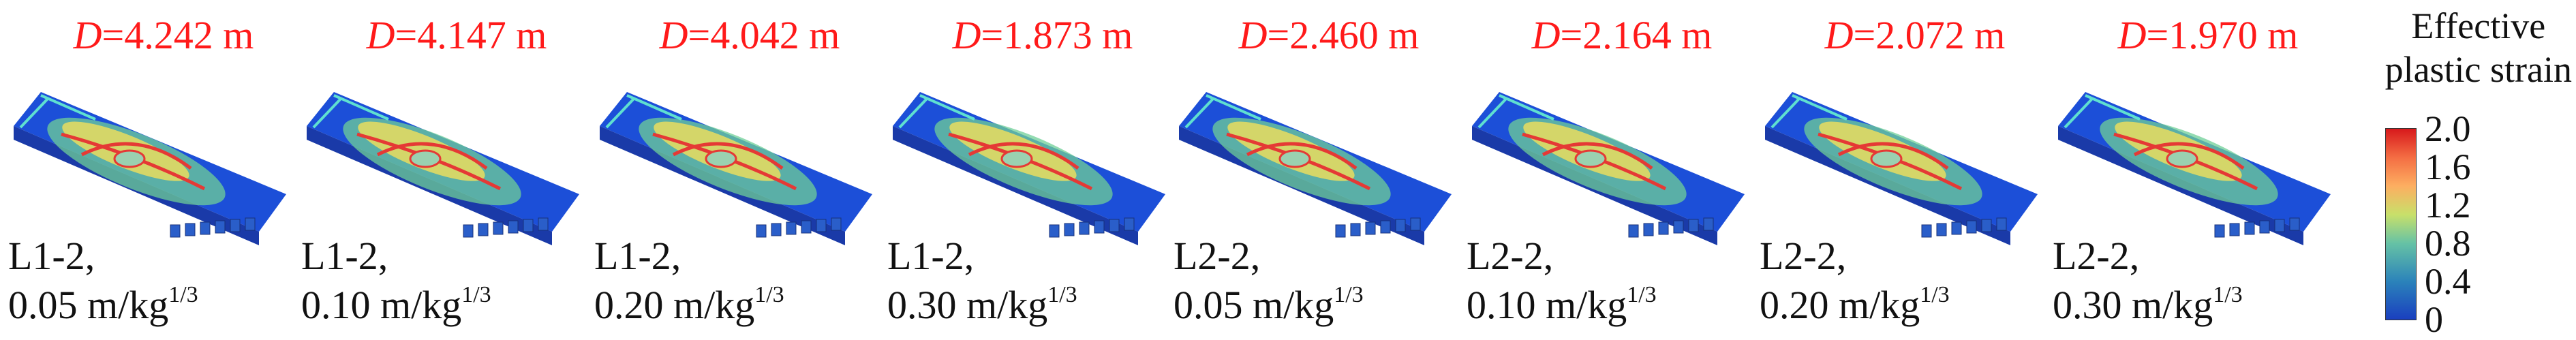 The height and width of the screenshot is (340, 2576). Describe the element at coordinates (2448, 166) in the screenshot. I see `colorbar-tick-label: 1.6` at that location.